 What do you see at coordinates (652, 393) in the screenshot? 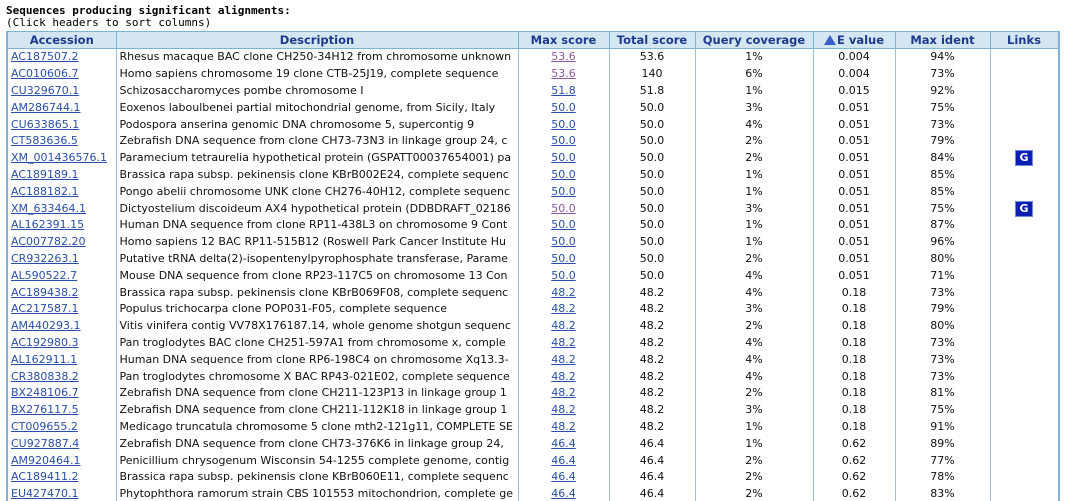
I see `total-score-cell: 48.2` at bounding box center [652, 393].